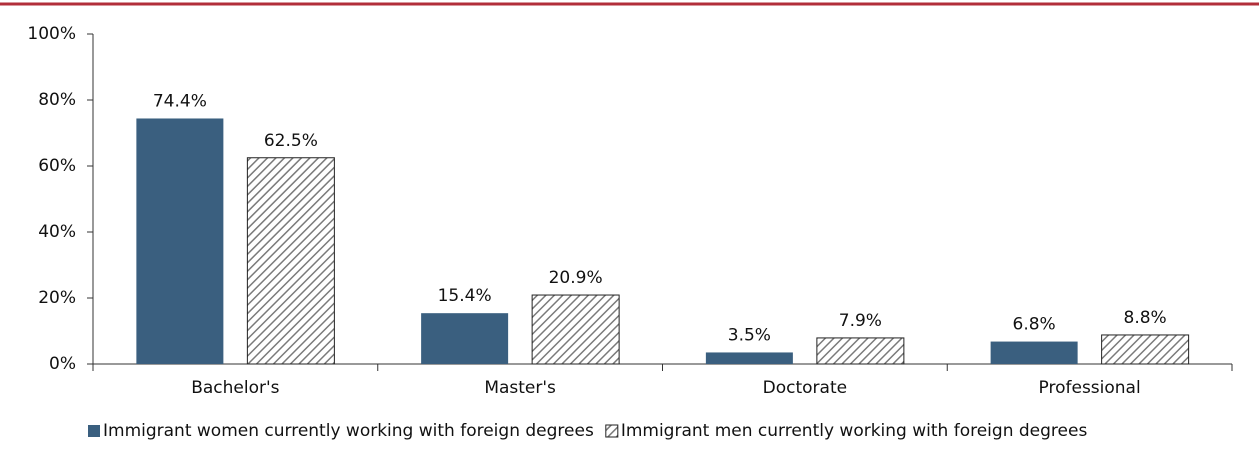  What do you see at coordinates (1034, 325) in the screenshot?
I see `value-label: 6.8%` at bounding box center [1034, 325].